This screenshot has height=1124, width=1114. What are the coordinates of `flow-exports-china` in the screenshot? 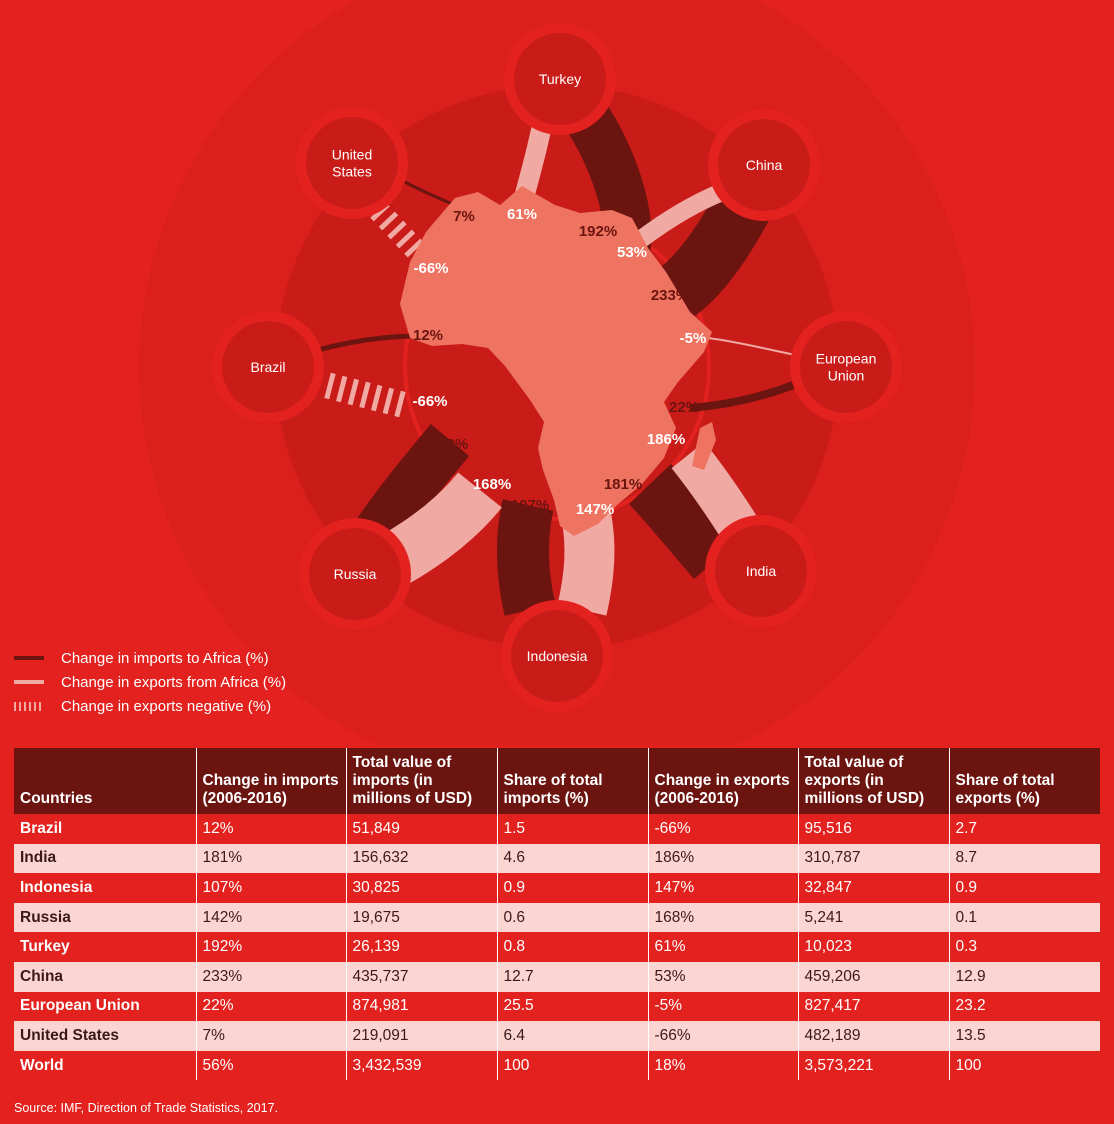 It's located at (680, 215).